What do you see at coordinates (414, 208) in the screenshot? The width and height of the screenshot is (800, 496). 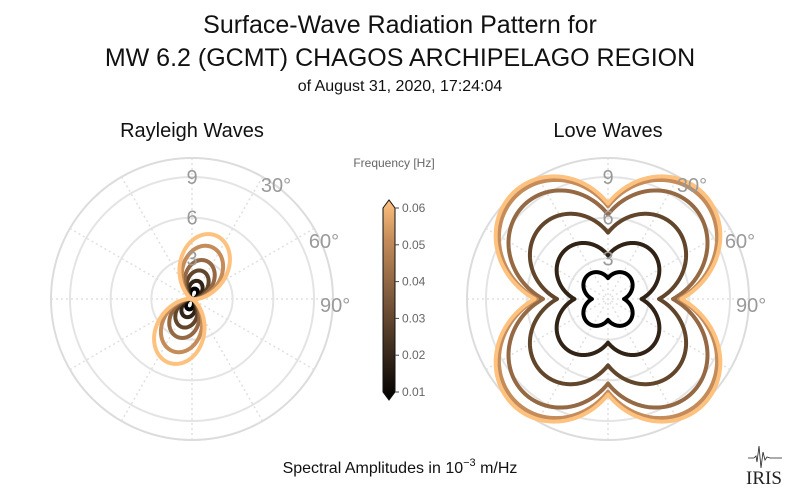 I see `colorbar-tick-label: 0.06` at bounding box center [414, 208].